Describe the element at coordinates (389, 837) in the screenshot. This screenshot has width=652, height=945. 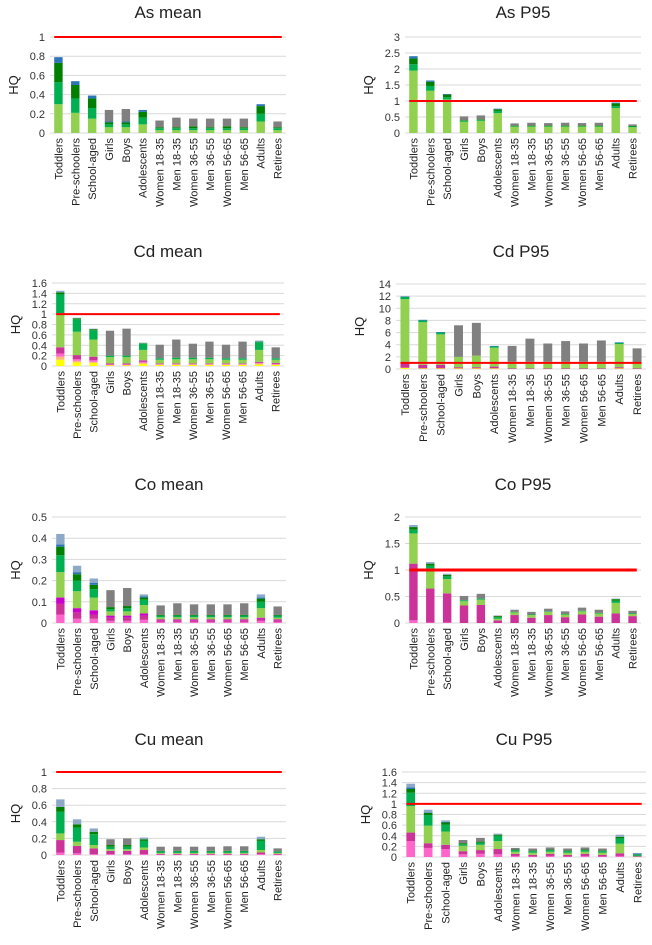
I see `y-tick-label: 0.4` at that location.